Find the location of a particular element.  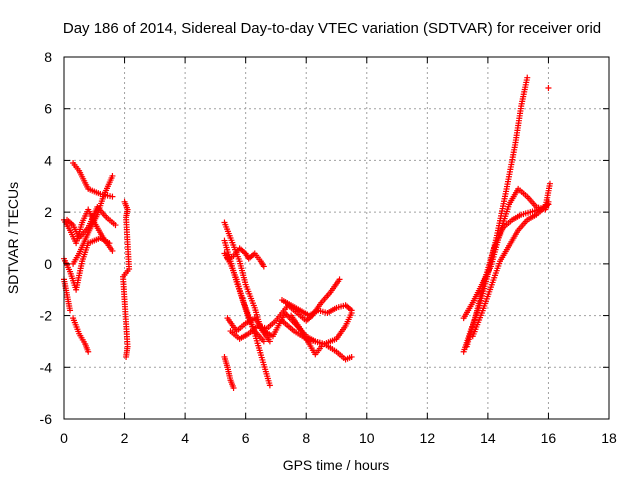

series-track-c3 is located at coordinates (511, 260).